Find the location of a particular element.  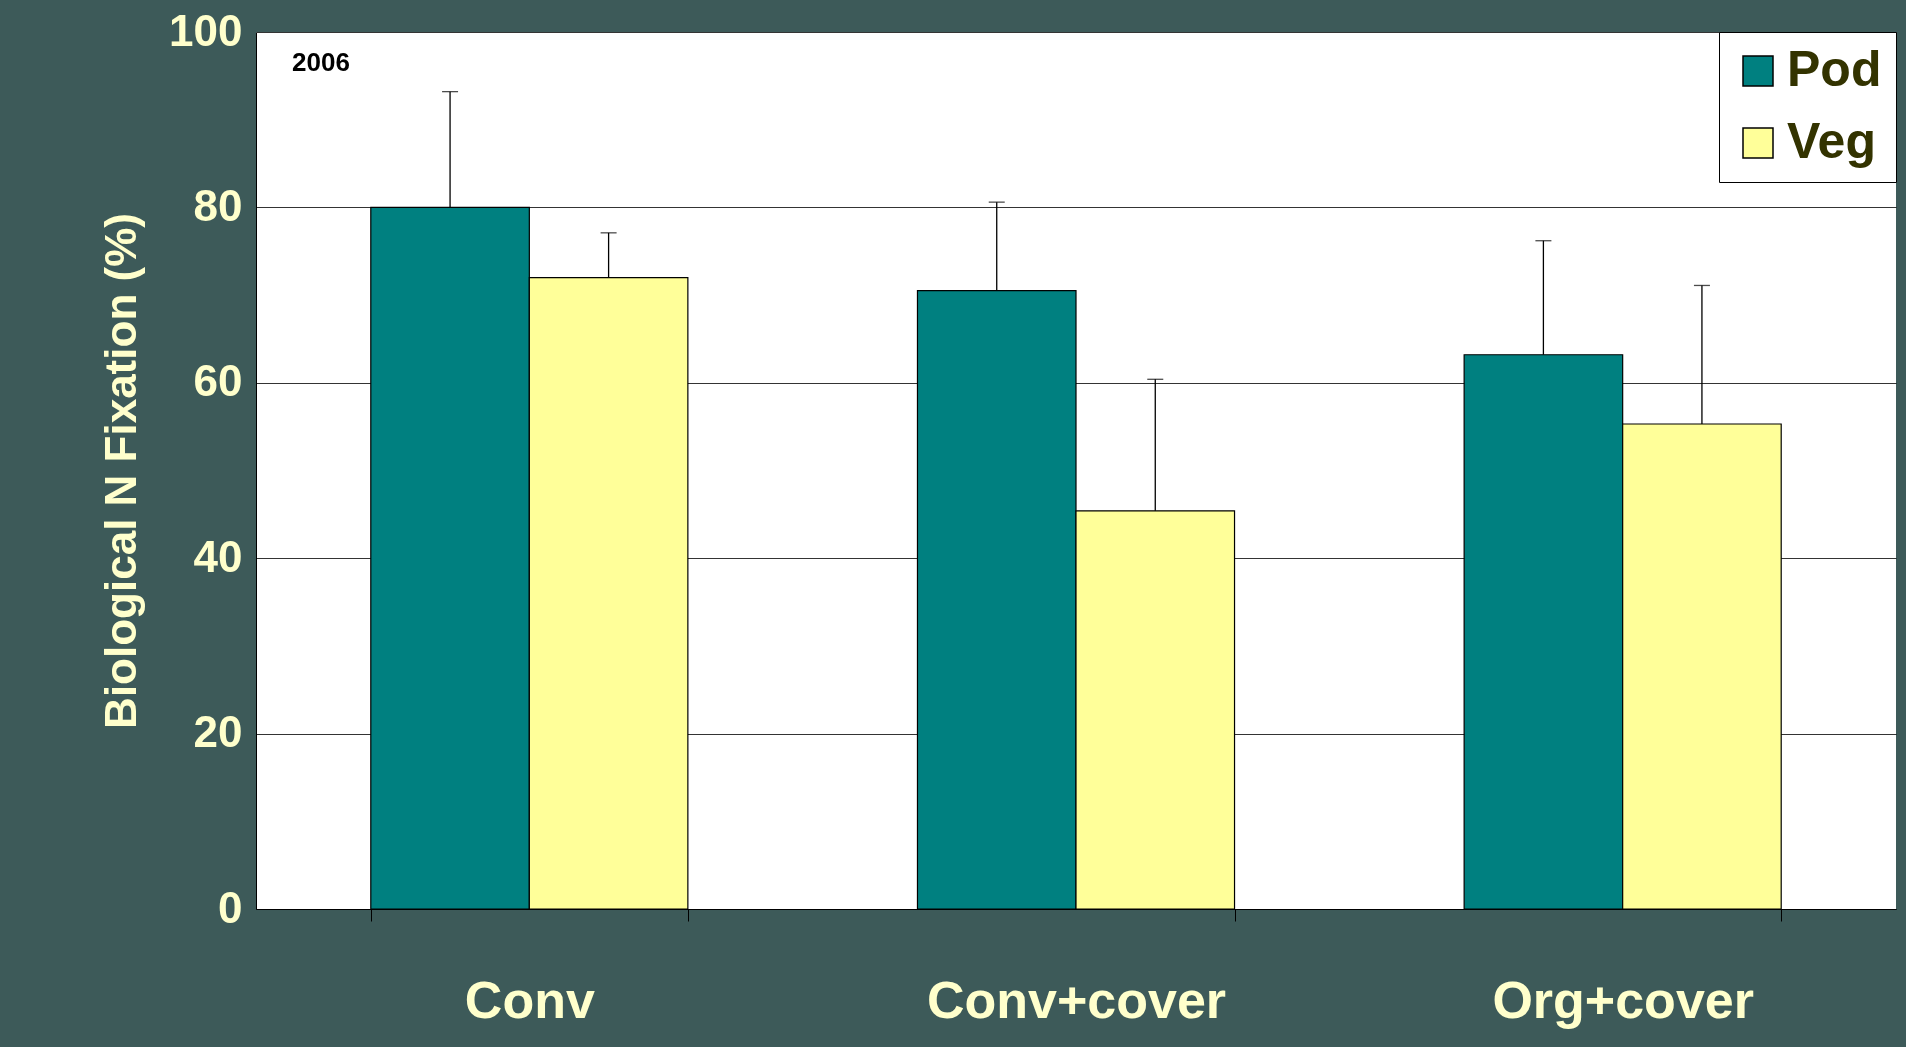

y-tick-label: 20 is located at coordinates (218, 732).